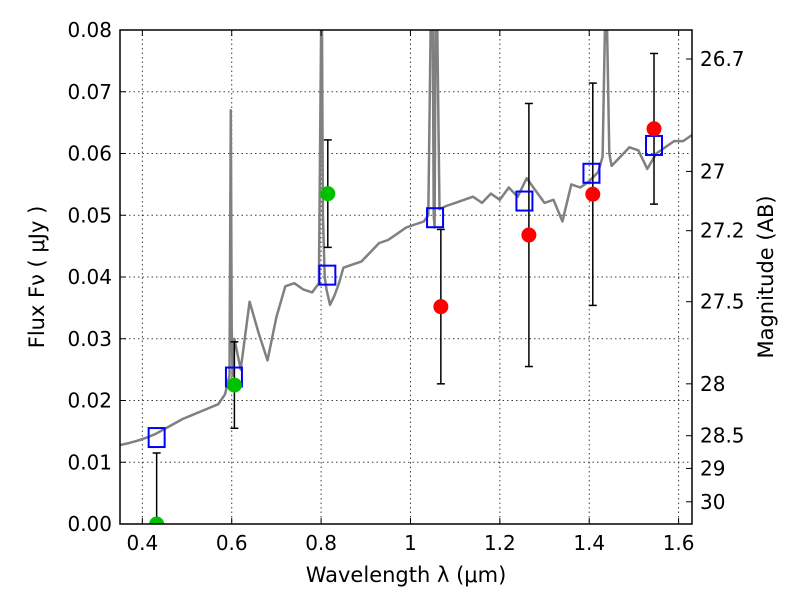  I want to click on x-tick-label: 1.4, so click(589, 543).